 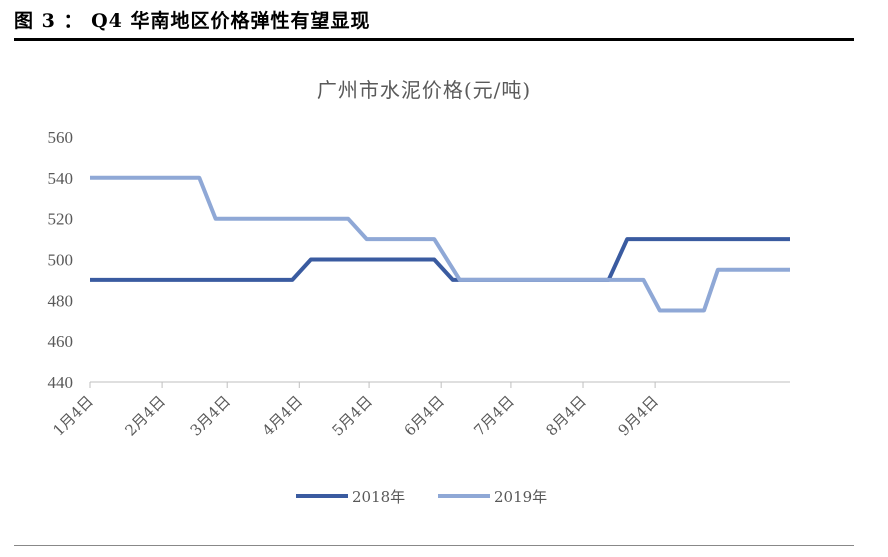 What do you see at coordinates (61, 178) in the screenshot?
I see `y-tick-label: 540` at bounding box center [61, 178].